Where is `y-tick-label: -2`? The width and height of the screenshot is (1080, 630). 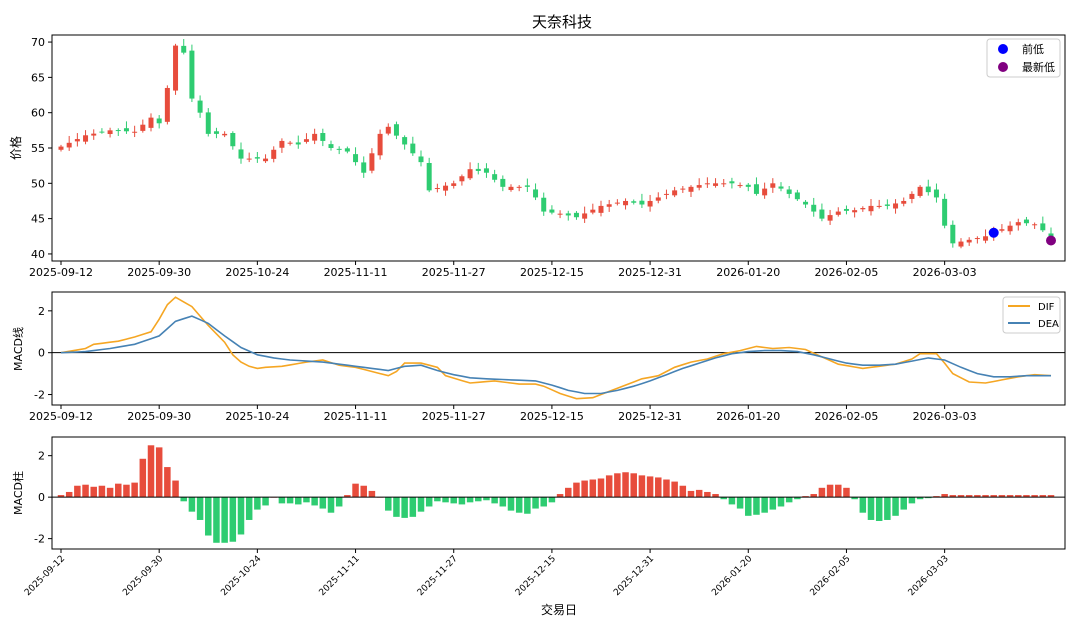 y-tick-label: -2 is located at coordinates (39, 539).